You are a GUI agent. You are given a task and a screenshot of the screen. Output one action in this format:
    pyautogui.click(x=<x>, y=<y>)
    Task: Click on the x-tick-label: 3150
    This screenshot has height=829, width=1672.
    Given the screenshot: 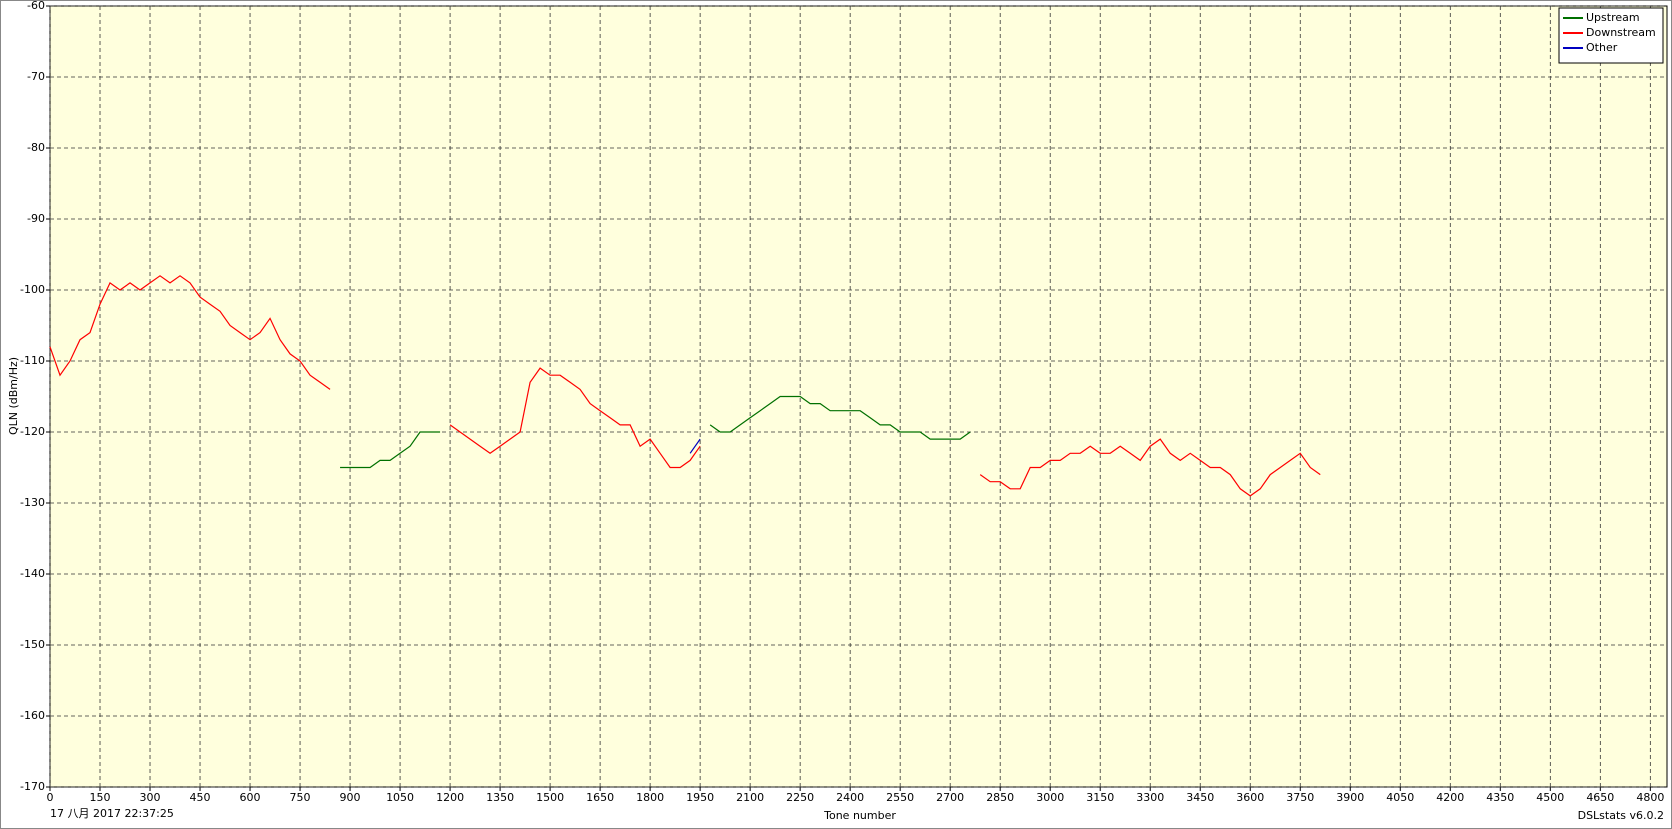 What is the action you would take?
    pyautogui.click(x=1100, y=797)
    